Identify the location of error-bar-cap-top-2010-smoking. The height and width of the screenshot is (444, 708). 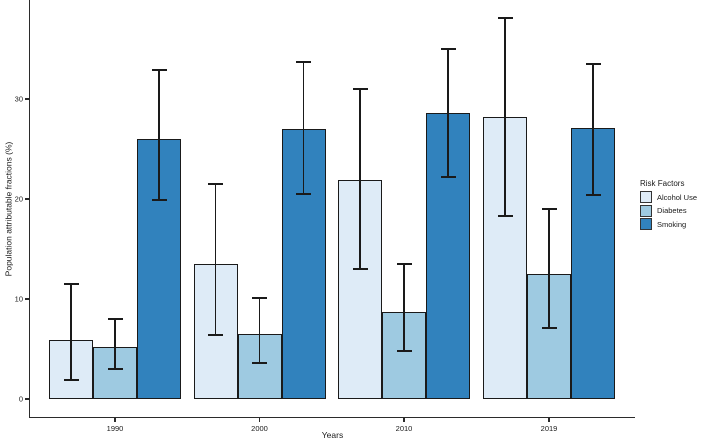
(448, 49).